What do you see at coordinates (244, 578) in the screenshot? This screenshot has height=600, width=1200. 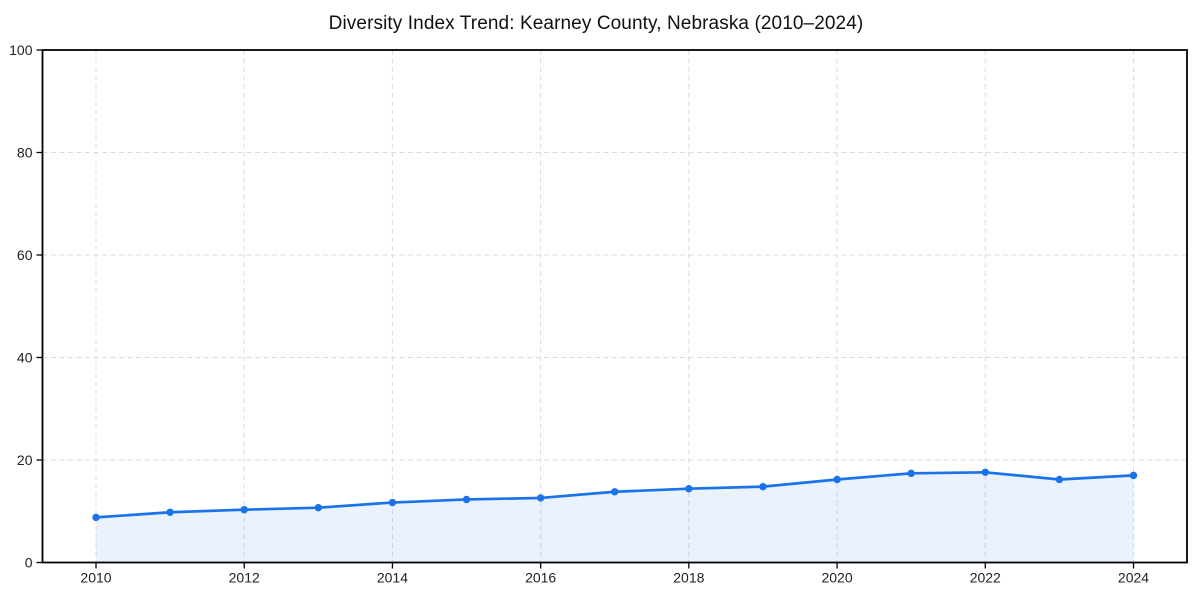 I see `x-tick-label: 2012` at bounding box center [244, 578].